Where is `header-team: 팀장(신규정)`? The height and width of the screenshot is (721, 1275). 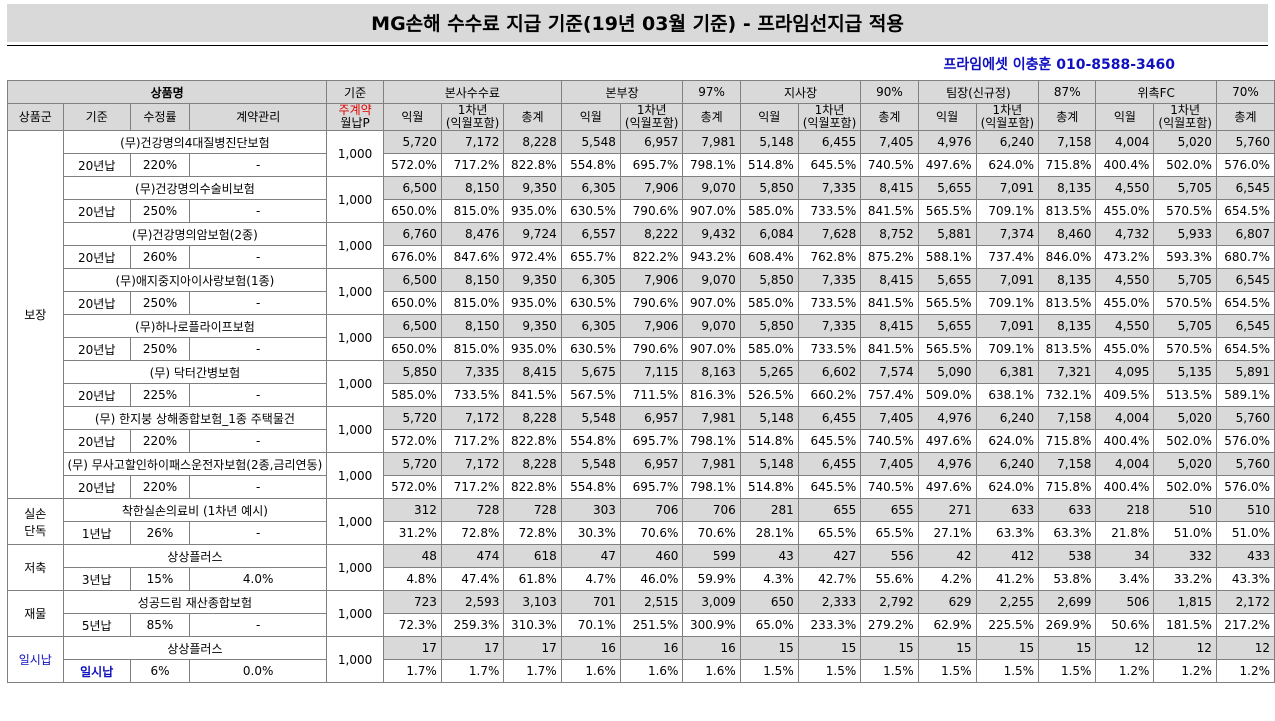 header-team: 팀장(신규정) is located at coordinates (978, 92).